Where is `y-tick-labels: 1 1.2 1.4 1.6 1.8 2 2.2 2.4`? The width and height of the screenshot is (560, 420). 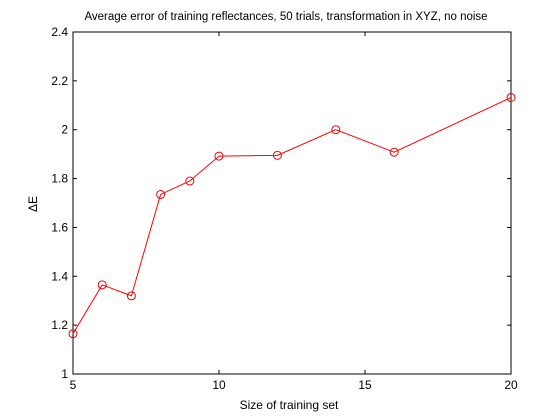 y-tick-labels: 1 1.2 1.4 1.6 1.8 2 2.2 2.4 is located at coordinates (59, 203).